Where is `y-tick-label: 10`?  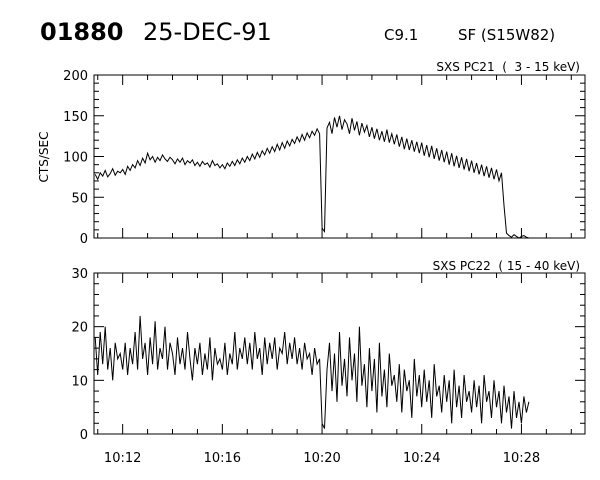
y-tick-label: 10 is located at coordinates (79, 381).